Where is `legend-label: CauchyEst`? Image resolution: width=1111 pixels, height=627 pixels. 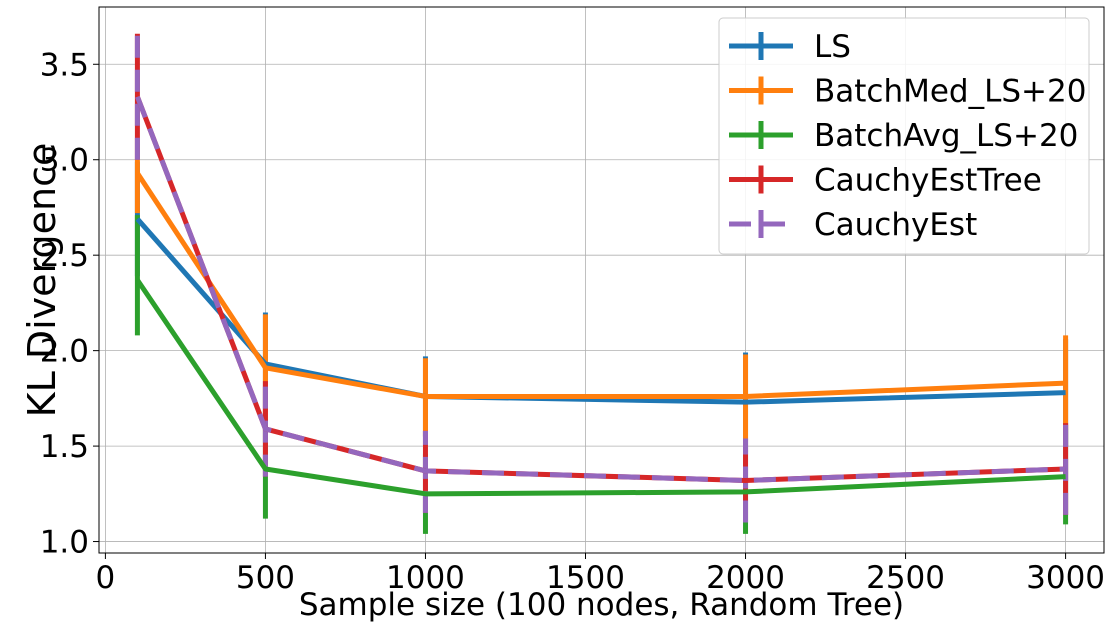
legend-label: CauchyEst is located at coordinates (895, 225).